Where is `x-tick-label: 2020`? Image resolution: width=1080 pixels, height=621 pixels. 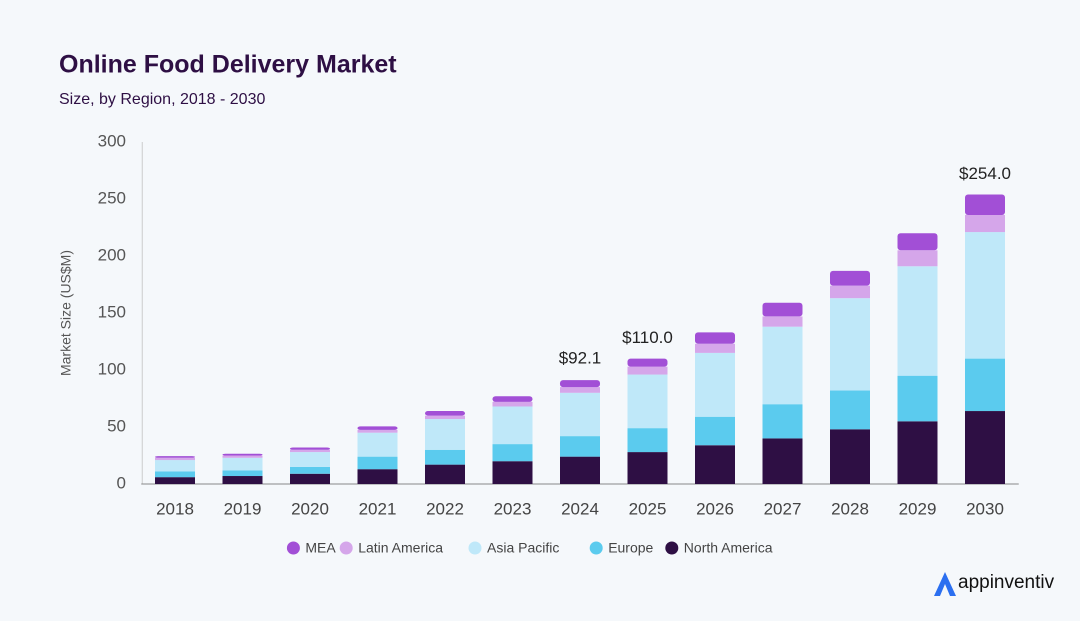
x-tick-label: 2020 is located at coordinates (310, 508).